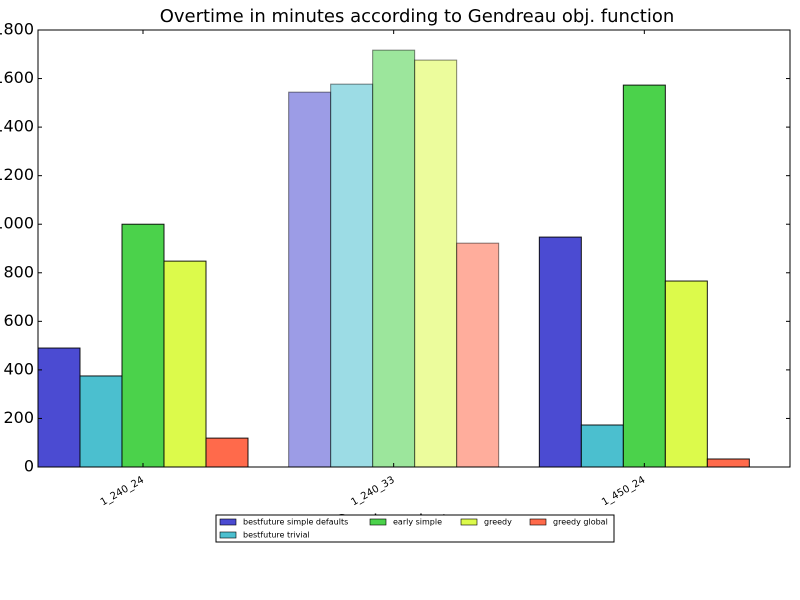 The height and width of the screenshot is (600, 800). Describe the element at coordinates (17, 126) in the screenshot. I see `y-tick-label: 1400` at that location.